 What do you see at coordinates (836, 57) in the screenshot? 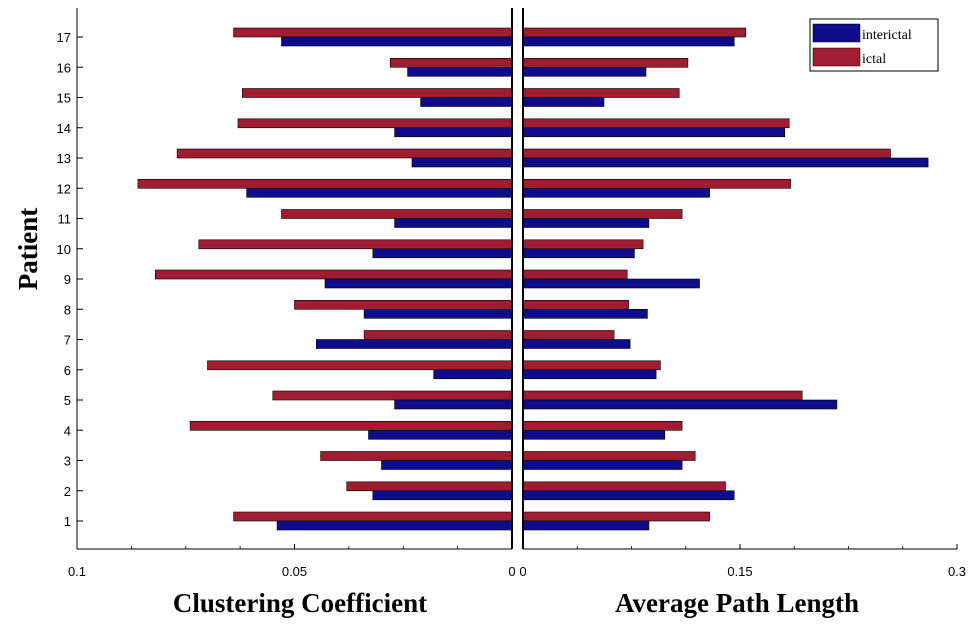
I see `legend-swatch-ictal` at bounding box center [836, 57].